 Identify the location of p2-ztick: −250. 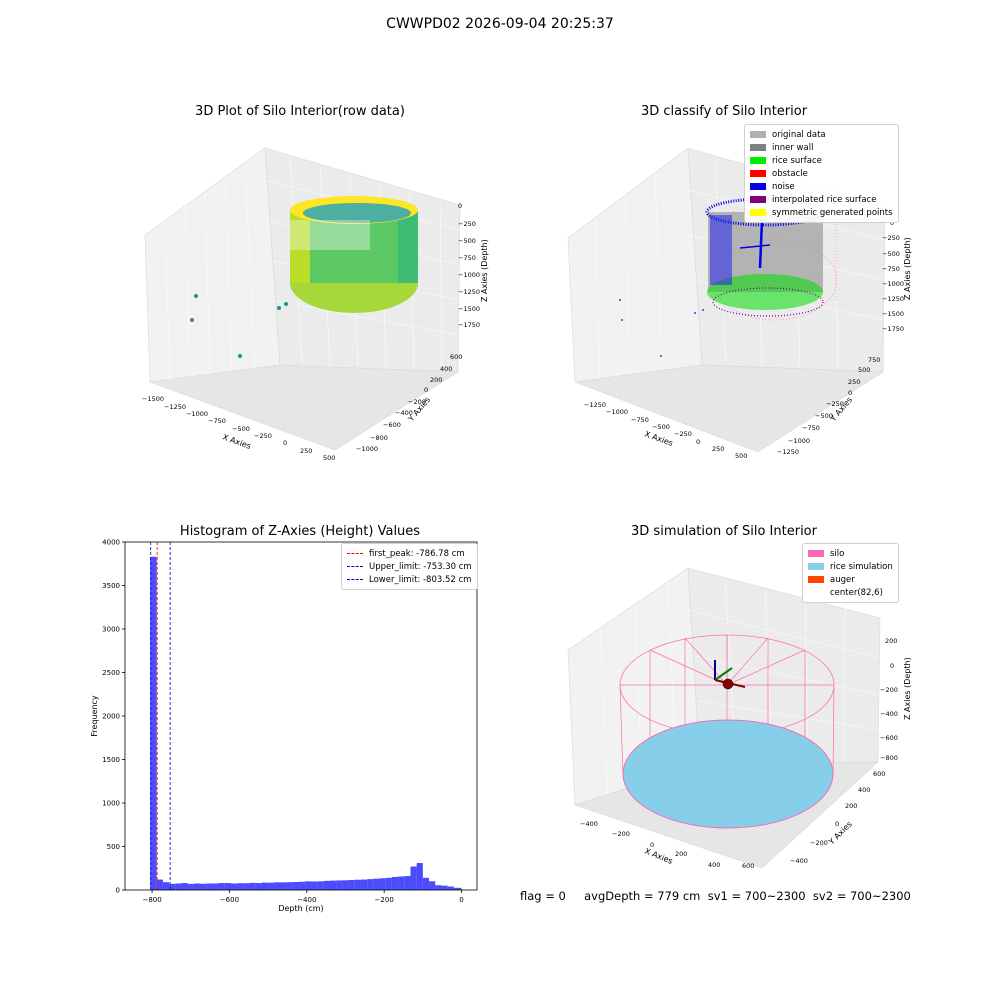
(891, 238).